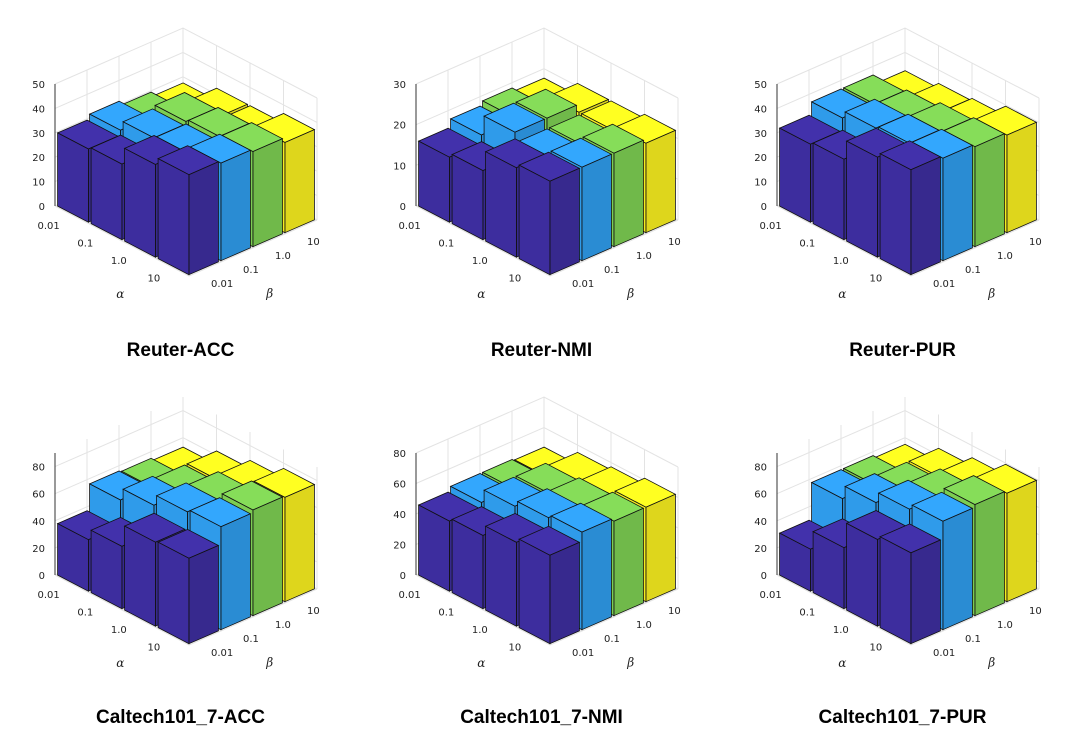 The width and height of the screenshot is (1083, 738). What do you see at coordinates (180, 350) in the screenshot?
I see `chart-title: Reuter-ACC` at bounding box center [180, 350].